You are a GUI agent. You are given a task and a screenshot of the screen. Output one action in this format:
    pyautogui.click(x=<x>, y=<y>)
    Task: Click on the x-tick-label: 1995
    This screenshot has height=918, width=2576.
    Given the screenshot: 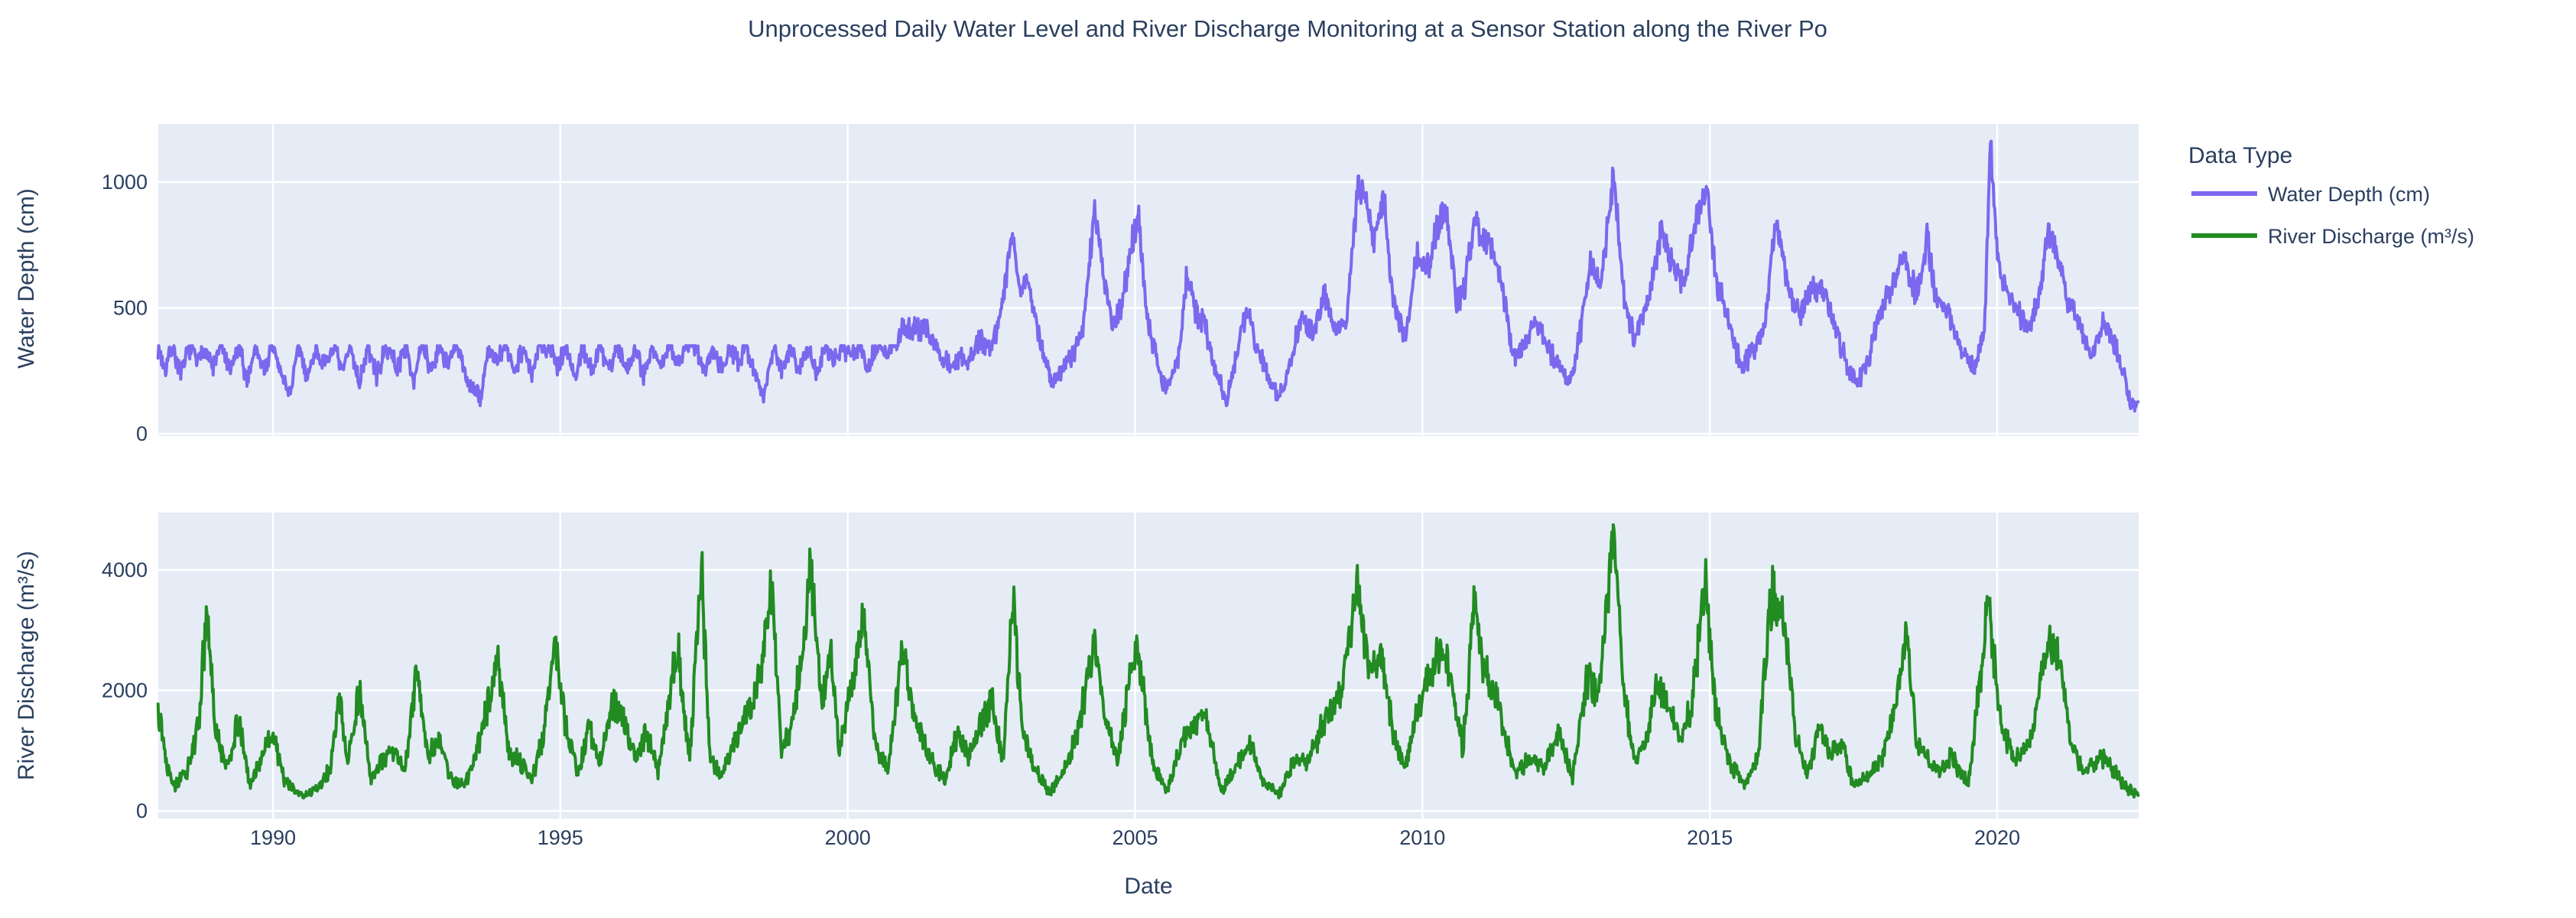 What is the action you would take?
    pyautogui.click(x=561, y=837)
    